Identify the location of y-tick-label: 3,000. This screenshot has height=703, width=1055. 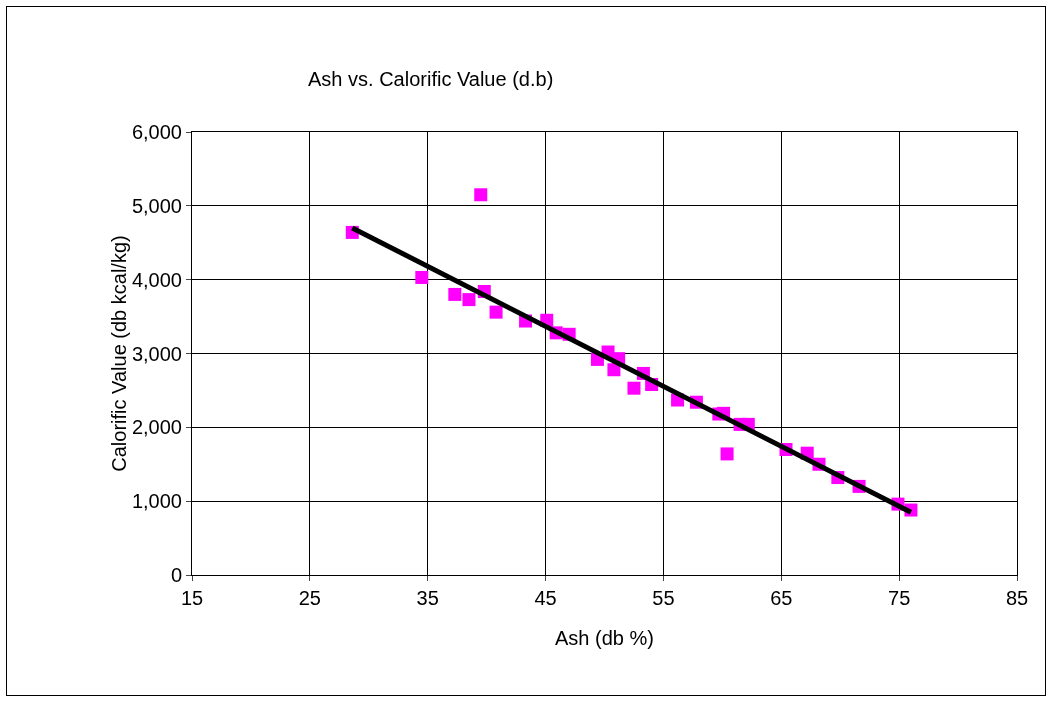
(156, 353).